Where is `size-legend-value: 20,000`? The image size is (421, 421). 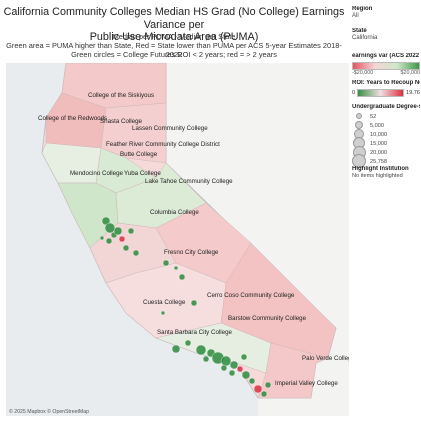 size-legend-value: 20,000 is located at coordinates (379, 153).